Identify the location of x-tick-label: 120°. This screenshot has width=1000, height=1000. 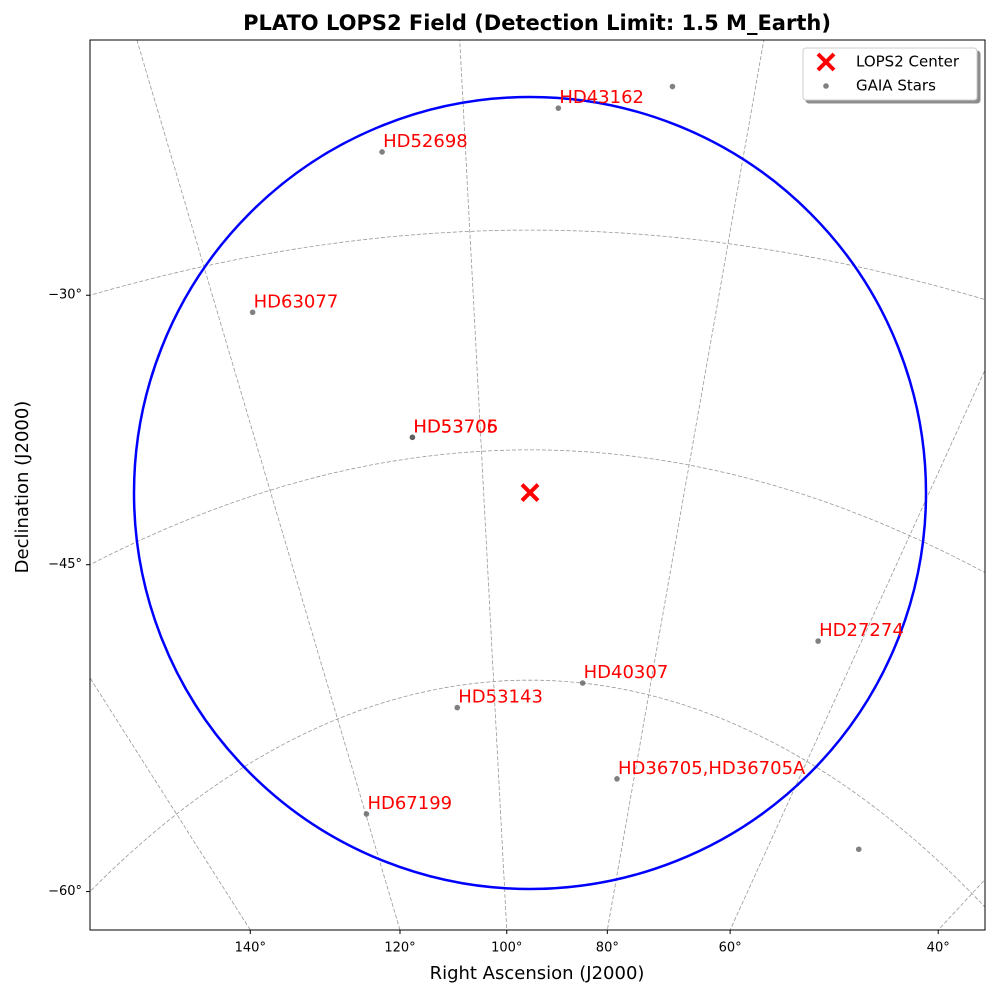
(399, 948).